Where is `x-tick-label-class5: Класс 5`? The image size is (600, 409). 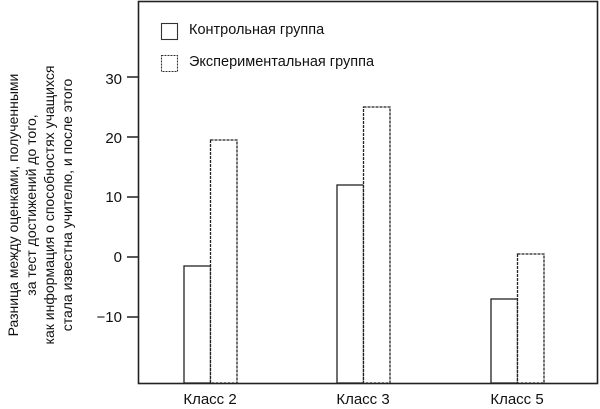
x-tick-label-class5: Класс 5 is located at coordinates (517, 399).